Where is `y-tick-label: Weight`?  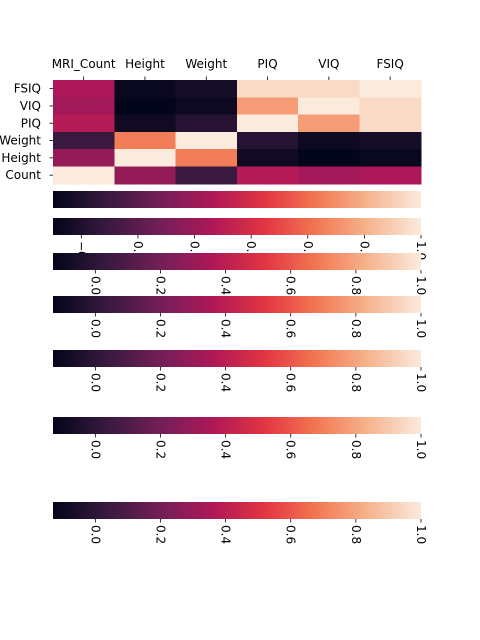 y-tick-label: Weight is located at coordinates (20, 141).